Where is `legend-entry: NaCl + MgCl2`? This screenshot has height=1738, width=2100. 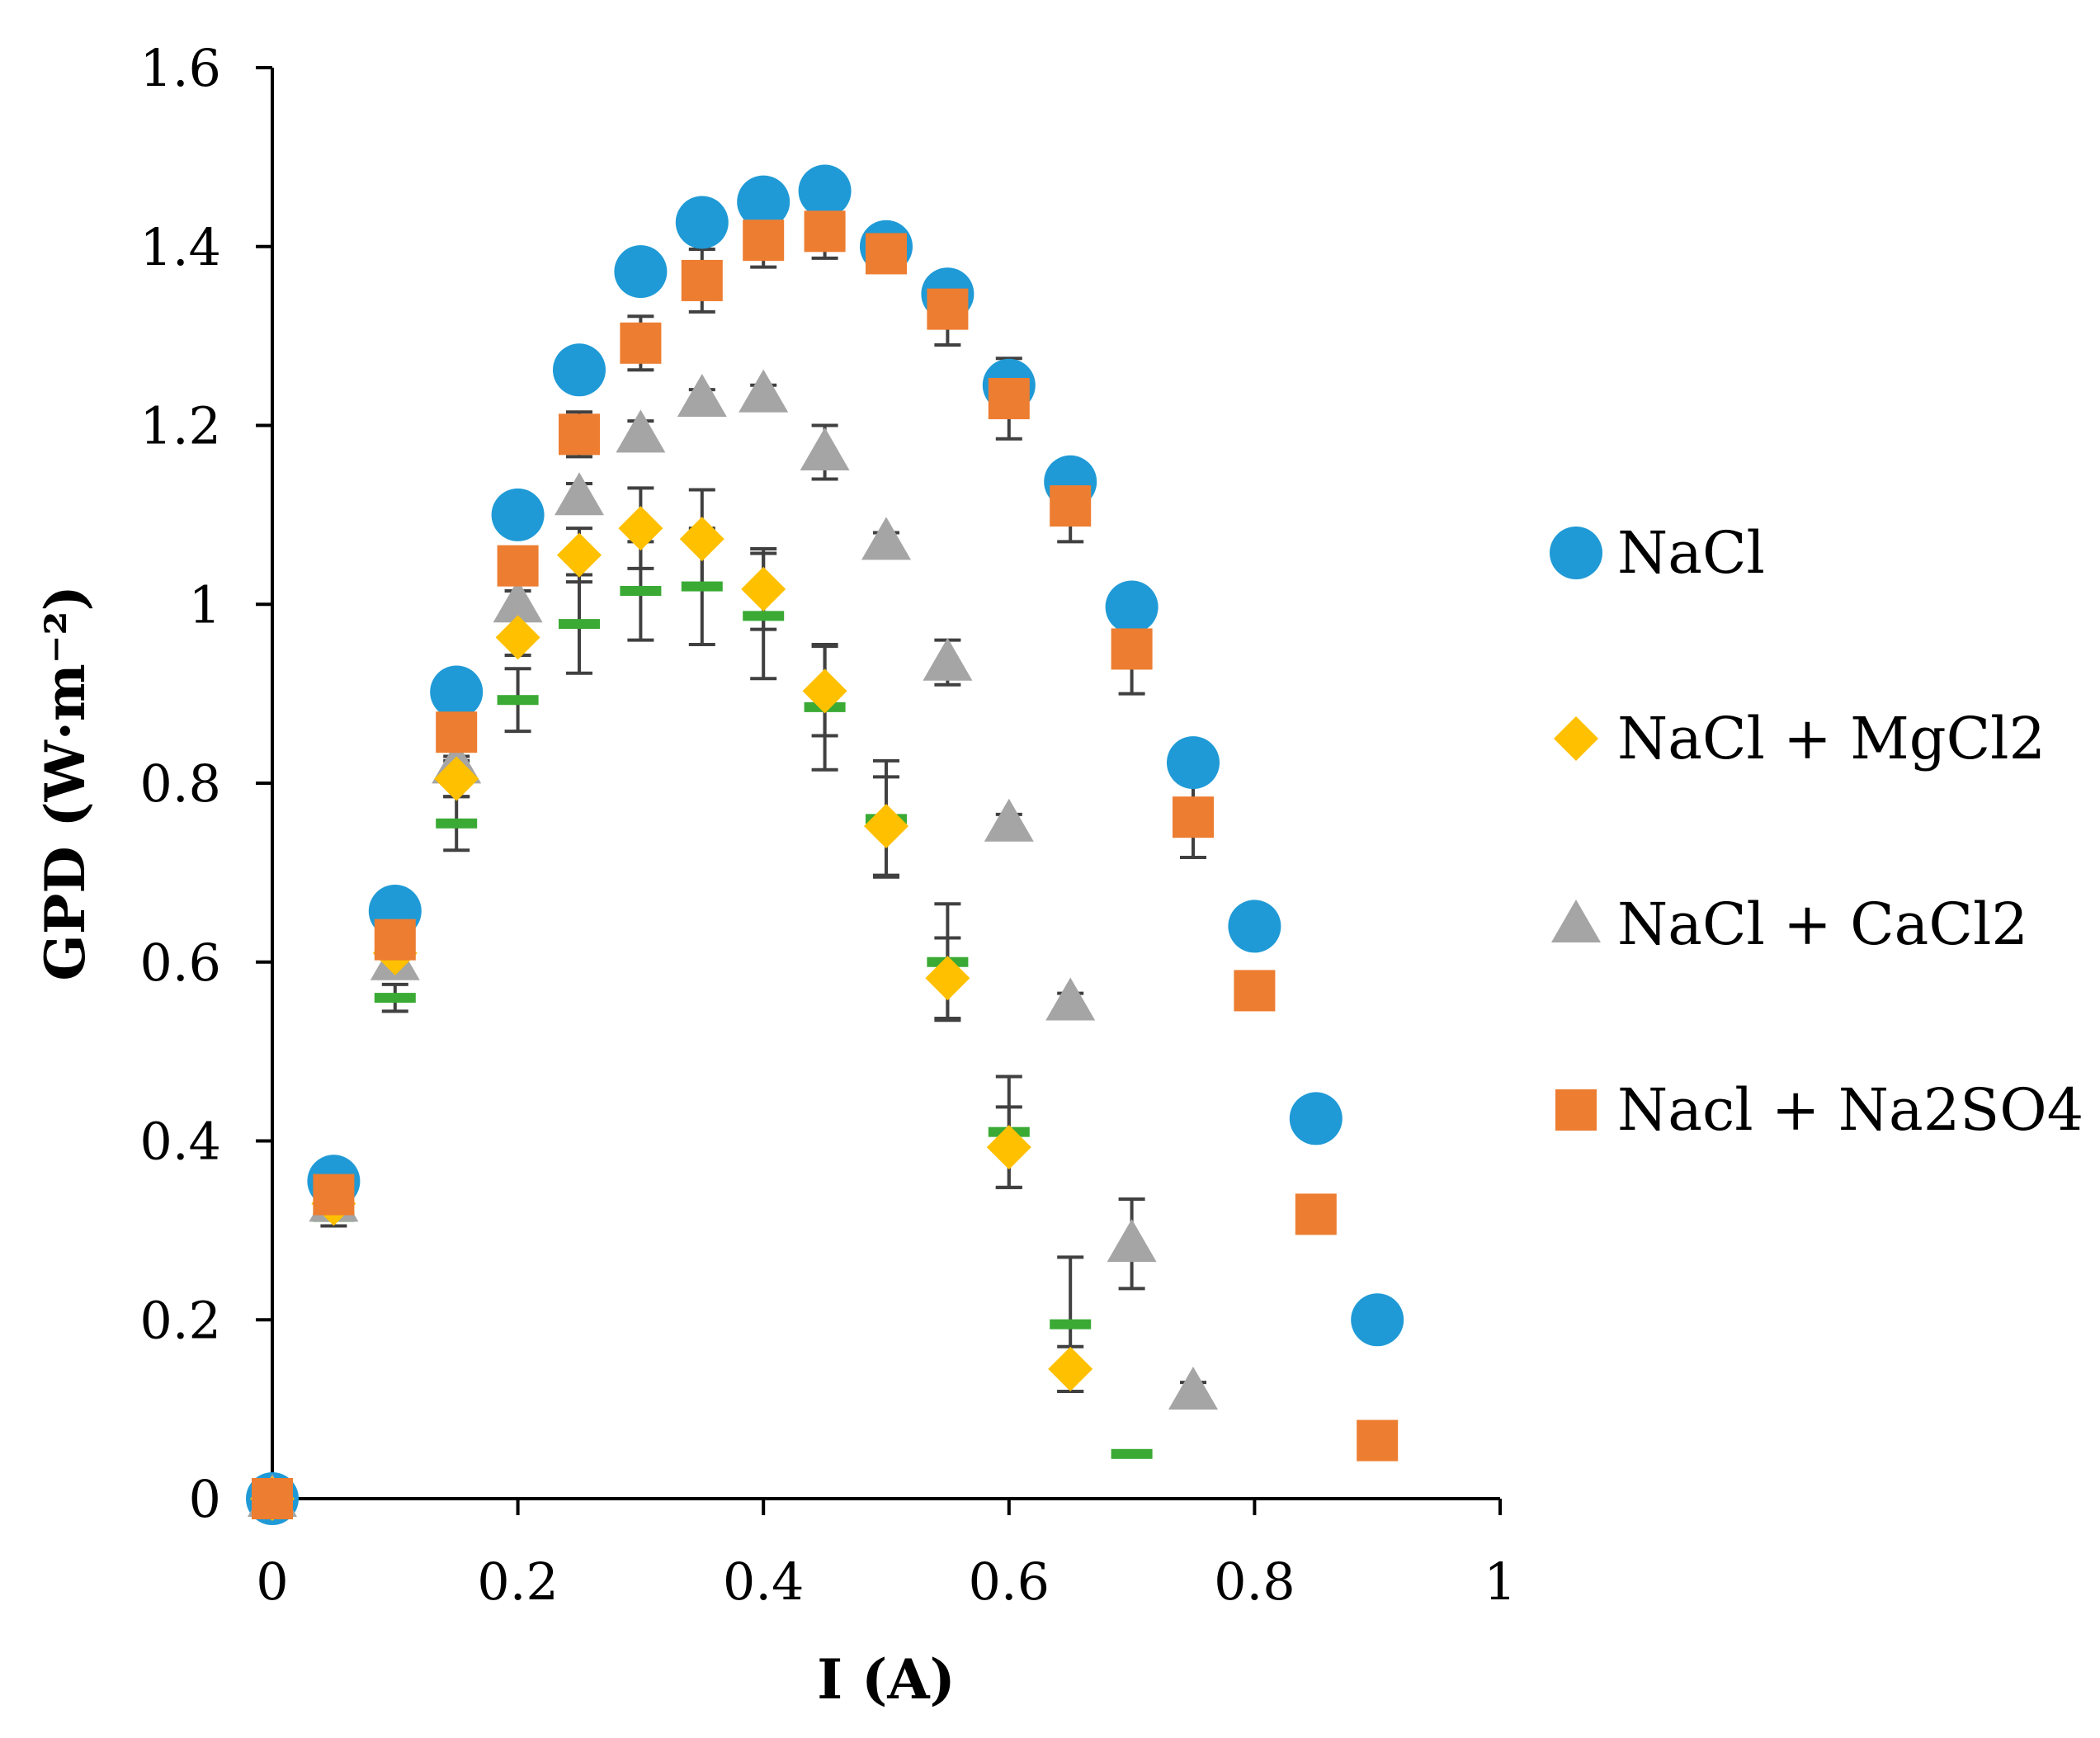
legend-entry: NaCl + MgCl2 is located at coordinates (1800, 738).